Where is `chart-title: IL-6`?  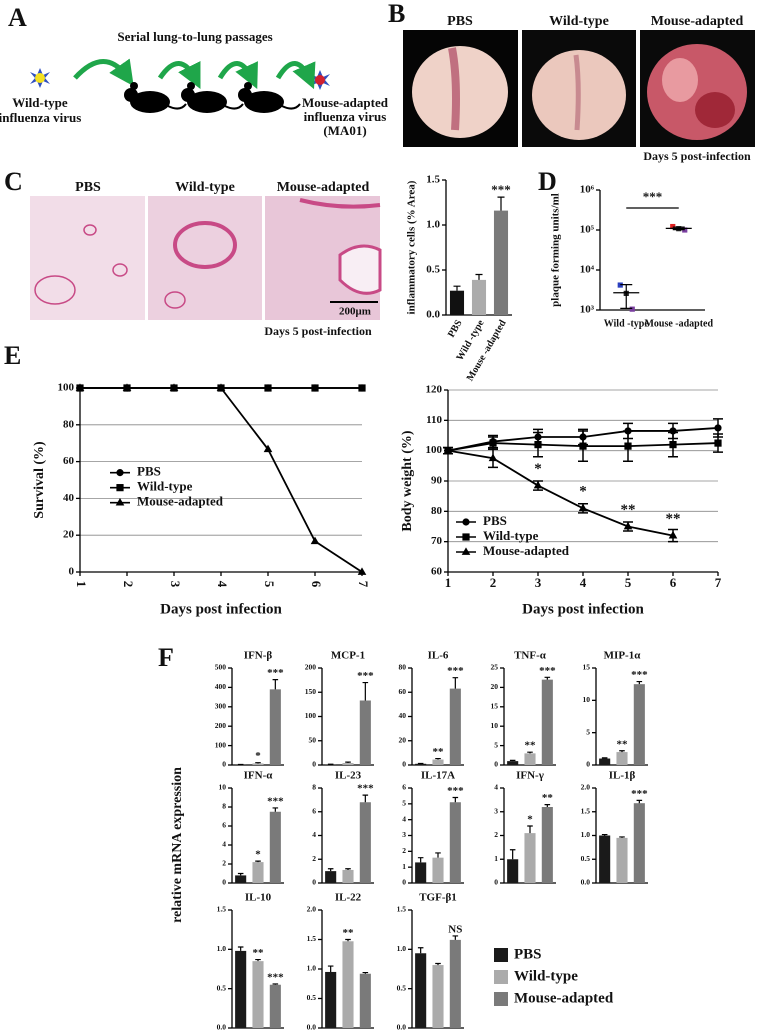
chart-title: IL-6 is located at coordinates (438, 656).